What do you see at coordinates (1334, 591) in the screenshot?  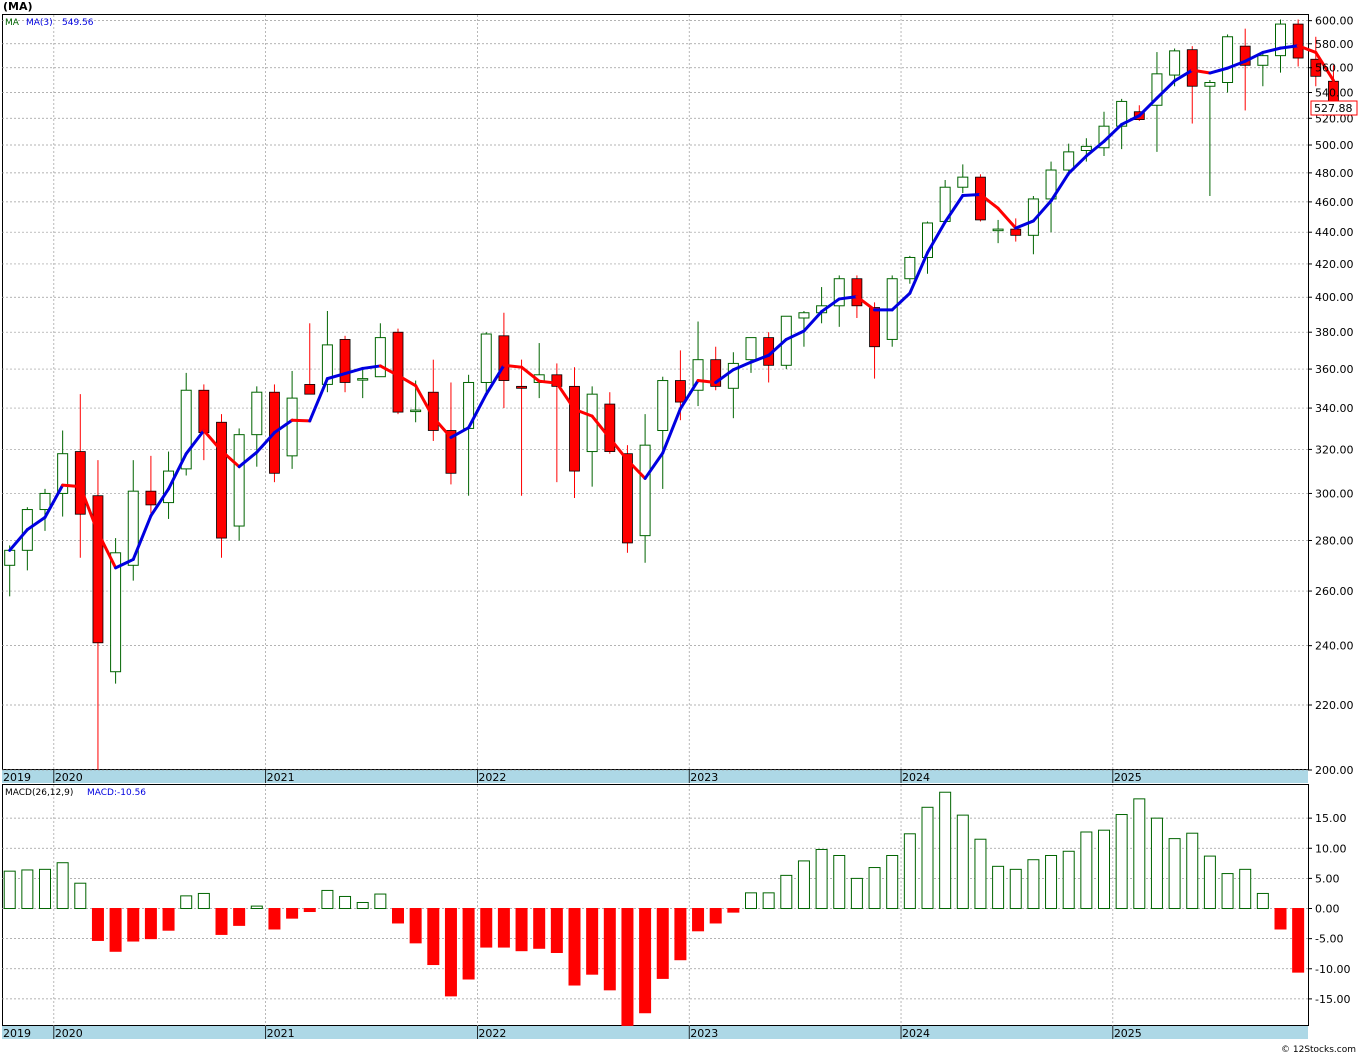 I see `price-tick-label: 260.00` at bounding box center [1334, 591].